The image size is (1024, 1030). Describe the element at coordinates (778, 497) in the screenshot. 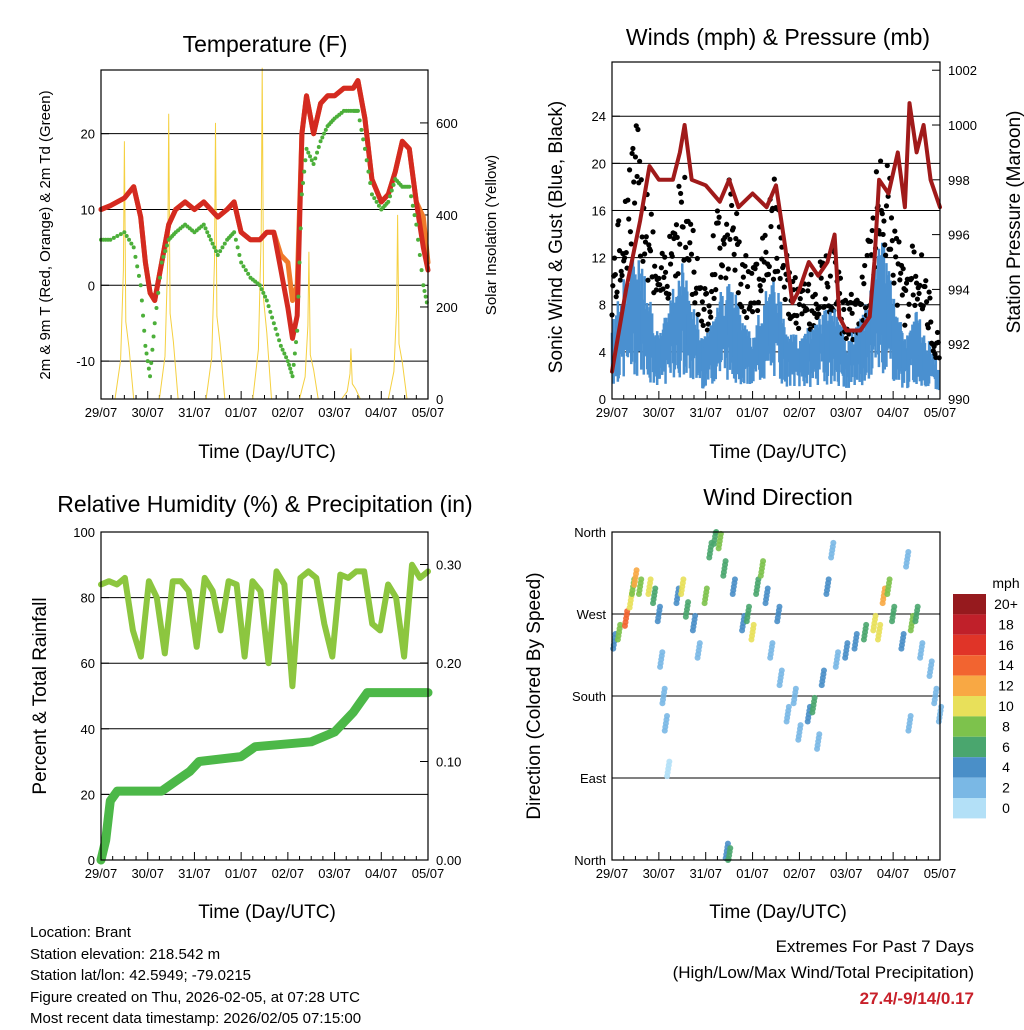

I see `wind-direction-title: Wind Direction` at that location.